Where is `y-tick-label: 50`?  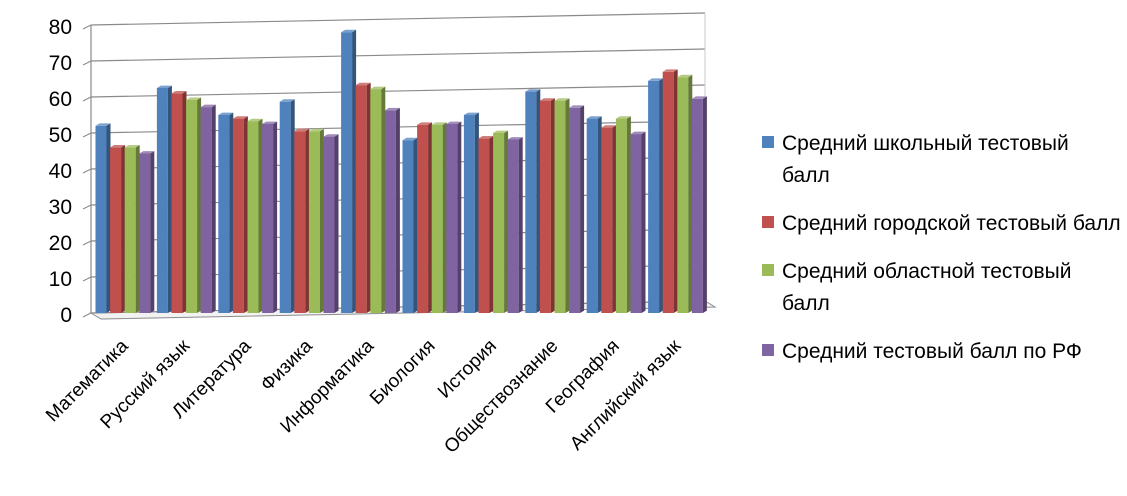 y-tick-label: 50 is located at coordinates (60, 135).